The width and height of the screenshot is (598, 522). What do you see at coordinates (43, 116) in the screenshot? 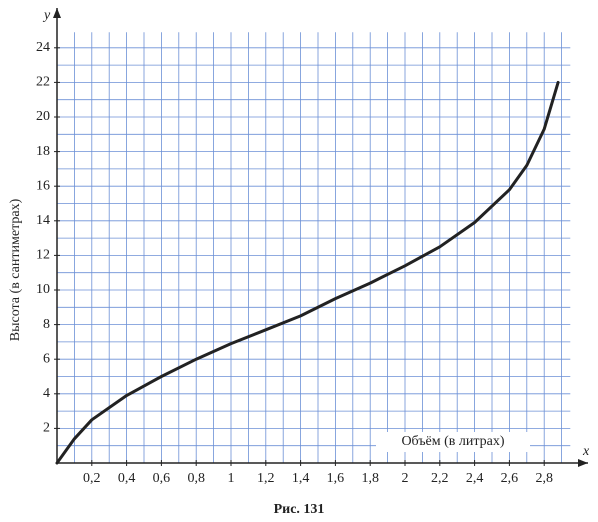
I see `y-tick-label: 20` at bounding box center [43, 116].